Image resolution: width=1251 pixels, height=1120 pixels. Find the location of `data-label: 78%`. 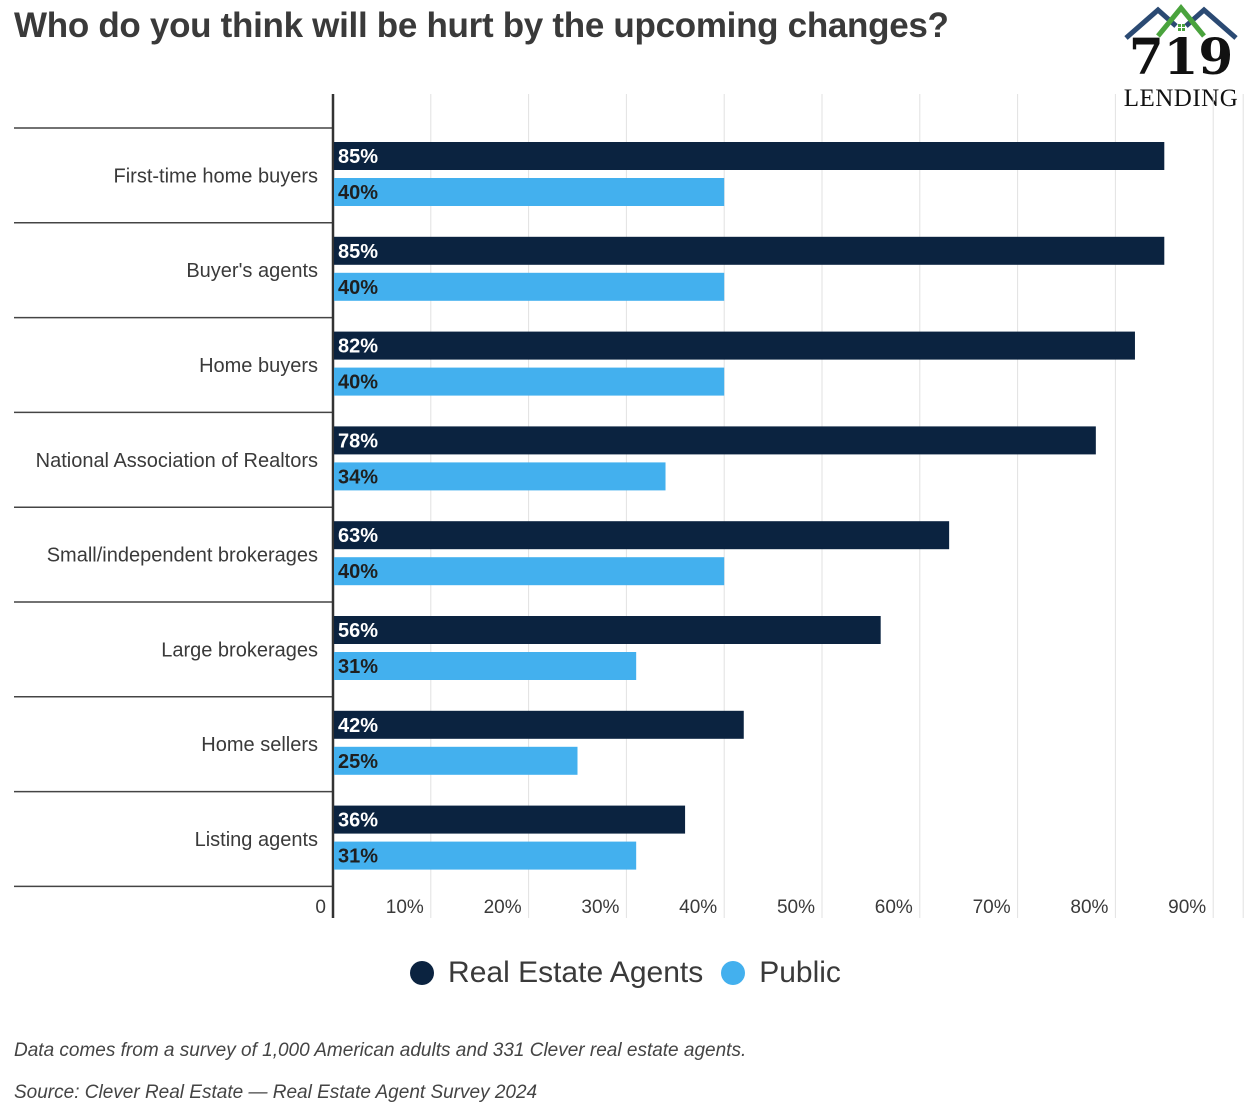

data-label: 78% is located at coordinates (358, 441).